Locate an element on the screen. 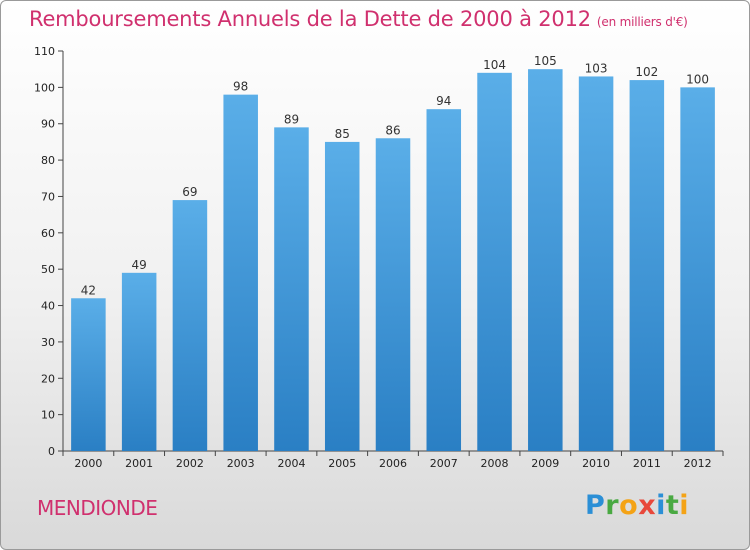 The image size is (750, 550). data-label: 85 is located at coordinates (342, 134).